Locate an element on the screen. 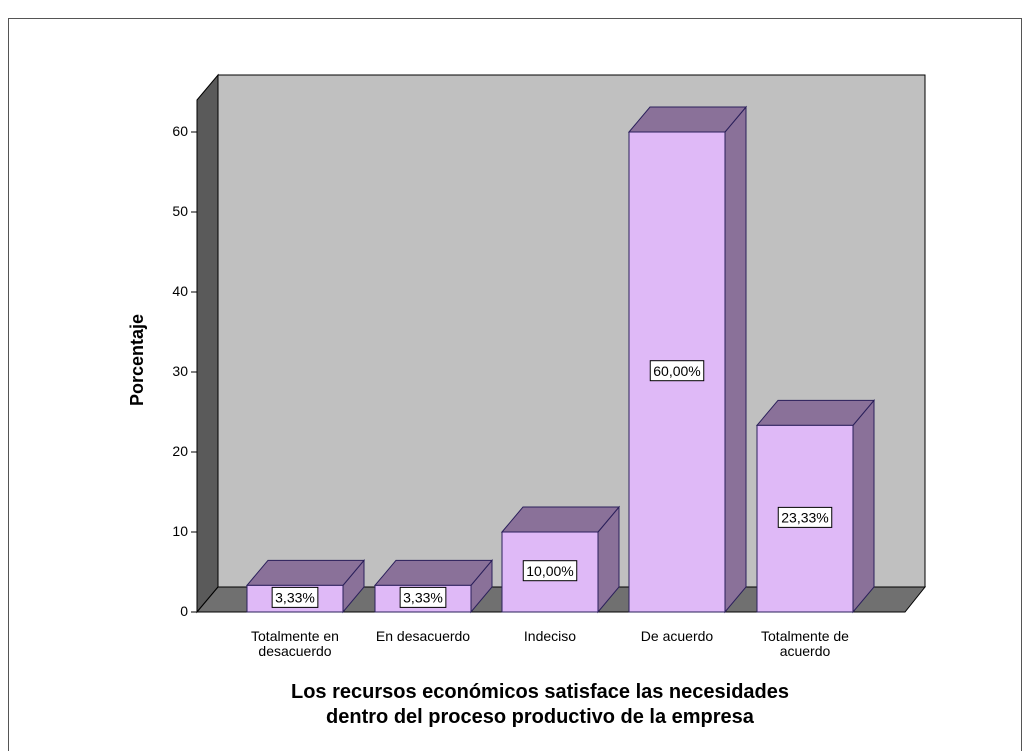  left-wall is located at coordinates (207, 343).